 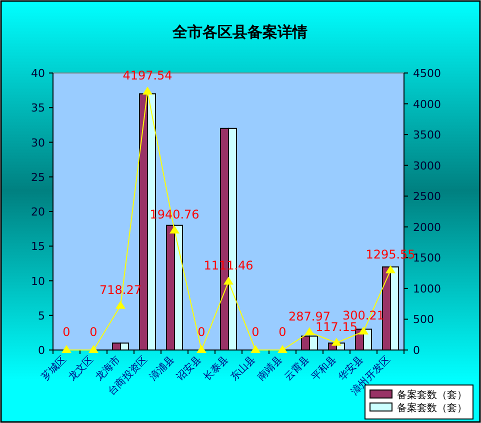 I want to click on chart-title: 全市各区县备案详情, so click(x=240, y=32).